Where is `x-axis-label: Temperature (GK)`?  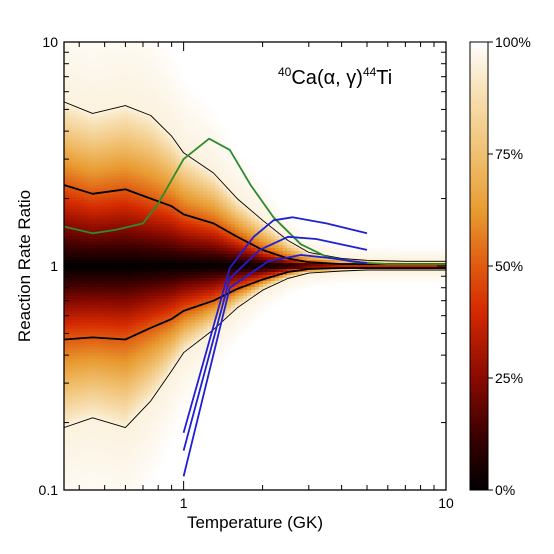 x-axis-label: Temperature (GK) is located at coordinates (255, 522).